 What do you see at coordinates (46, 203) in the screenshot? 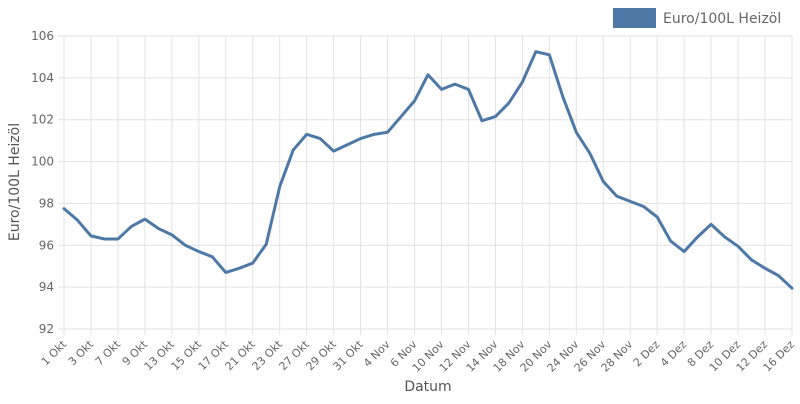
I see `y-tick-label: 98` at bounding box center [46, 203].